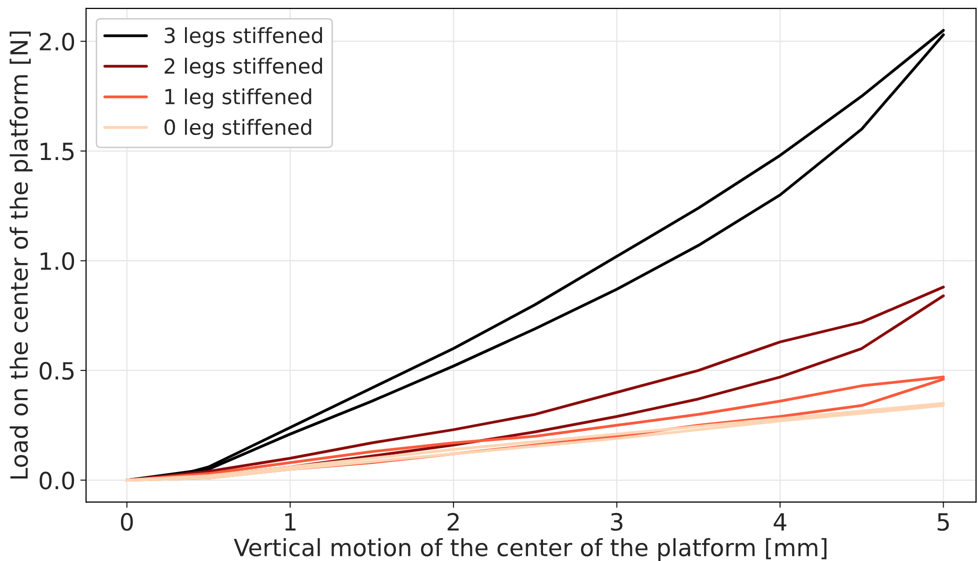 The height and width of the screenshot is (561, 978). What do you see at coordinates (57, 151) in the screenshot?
I see `y-tick-label: 1.5` at bounding box center [57, 151].